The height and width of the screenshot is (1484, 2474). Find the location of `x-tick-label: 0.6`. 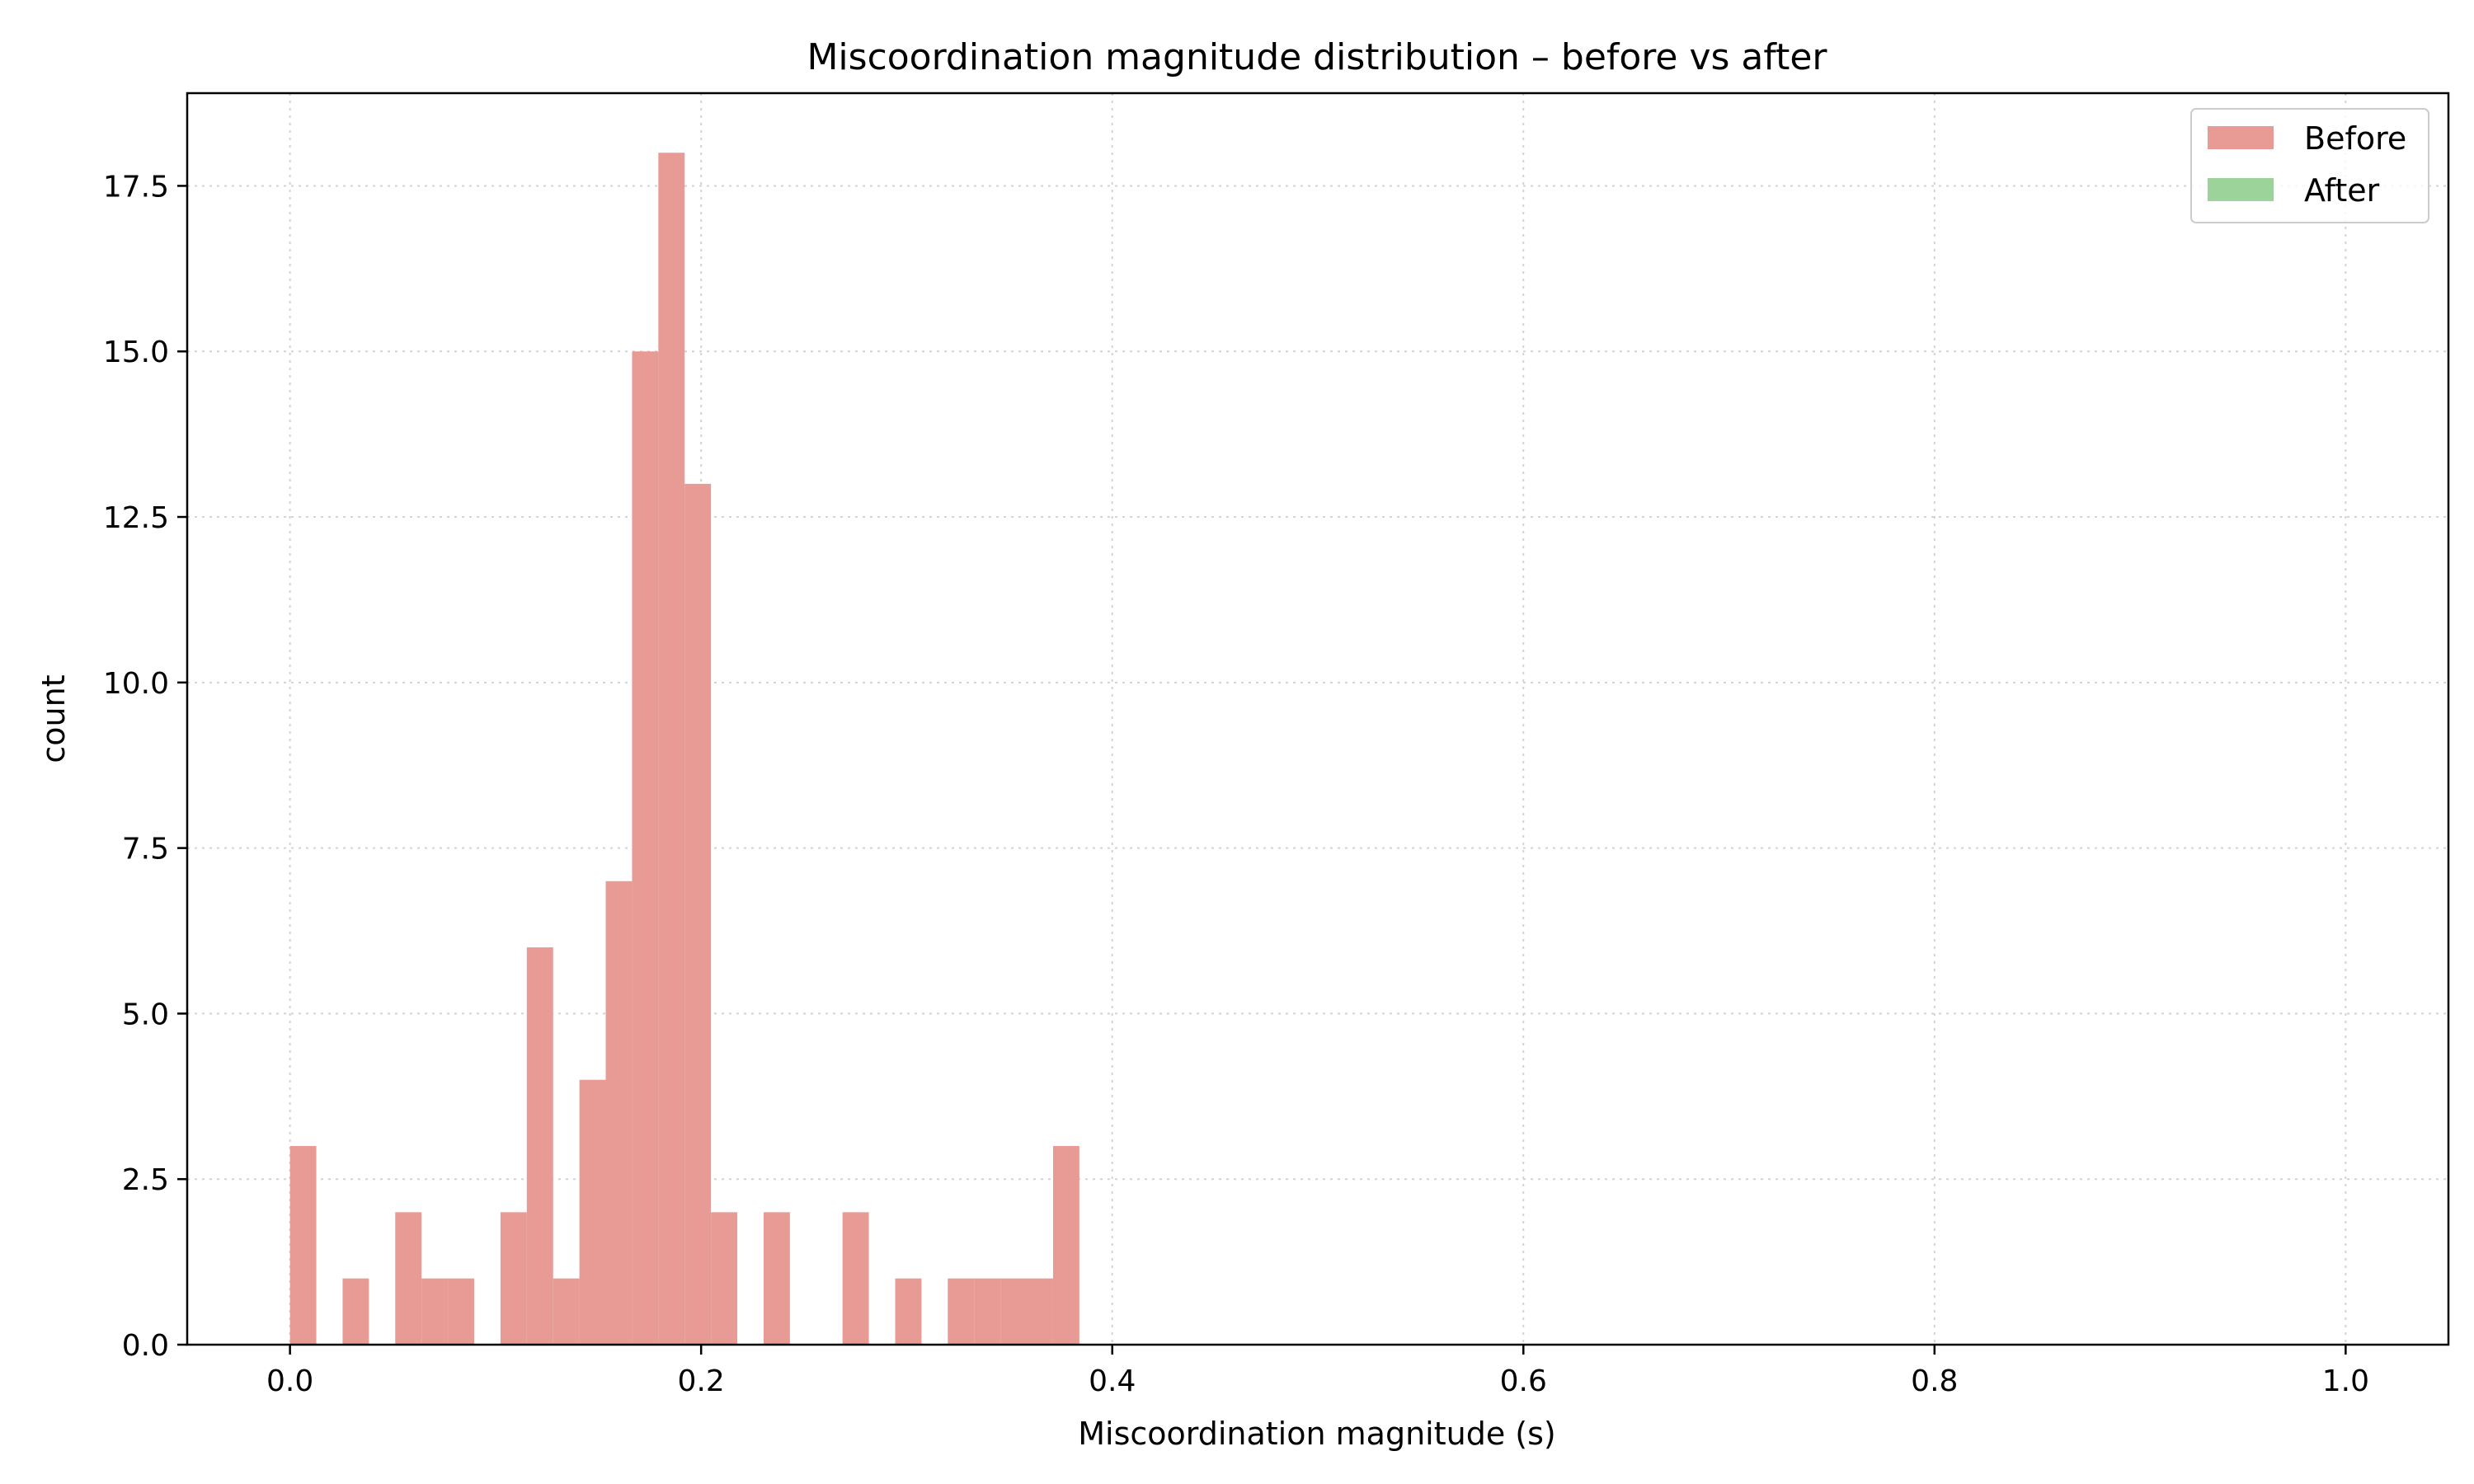

x-tick-label: 0.6 is located at coordinates (1523, 1381).